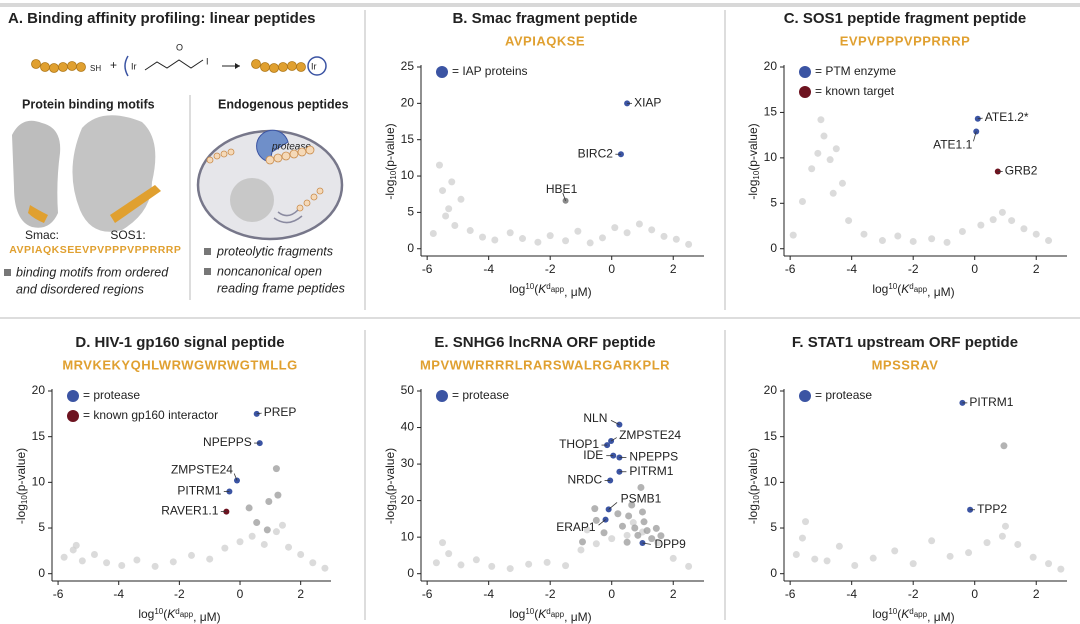 The image size is (1080, 624). What do you see at coordinates (237, 66) in the screenshot?
I see `arrow-head` at bounding box center [237, 66].